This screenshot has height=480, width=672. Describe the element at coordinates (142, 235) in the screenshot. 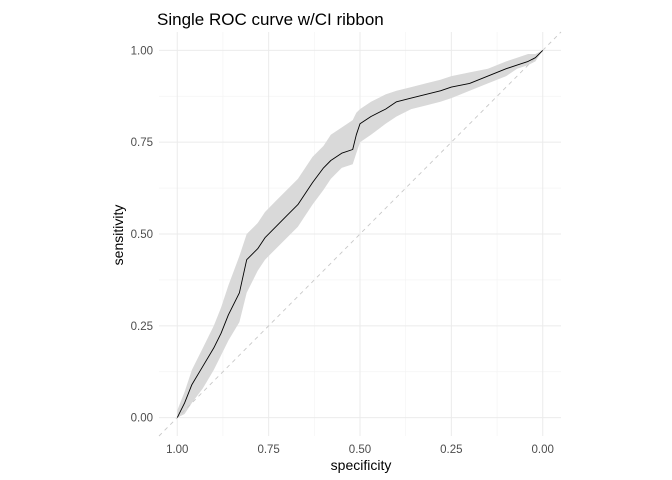

I see `y-tick-label: 0.50` at that location.